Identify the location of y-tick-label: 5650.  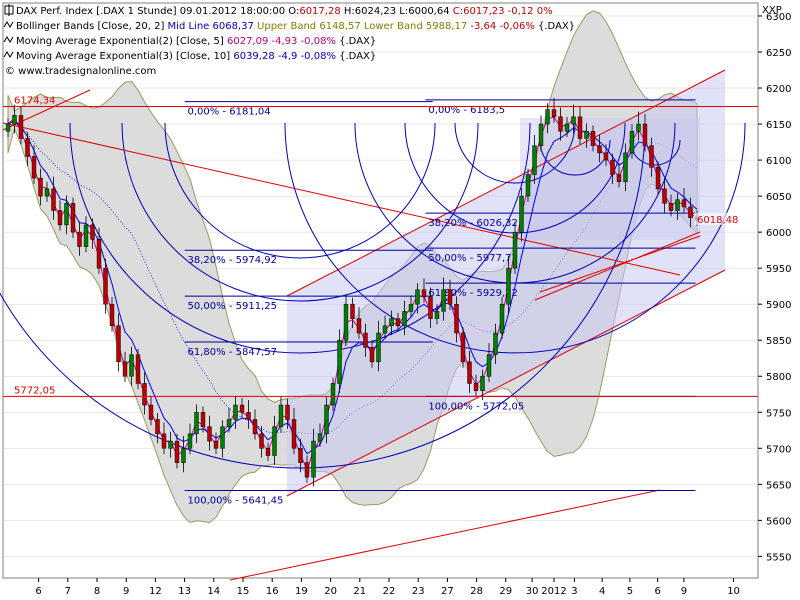
(778, 485).